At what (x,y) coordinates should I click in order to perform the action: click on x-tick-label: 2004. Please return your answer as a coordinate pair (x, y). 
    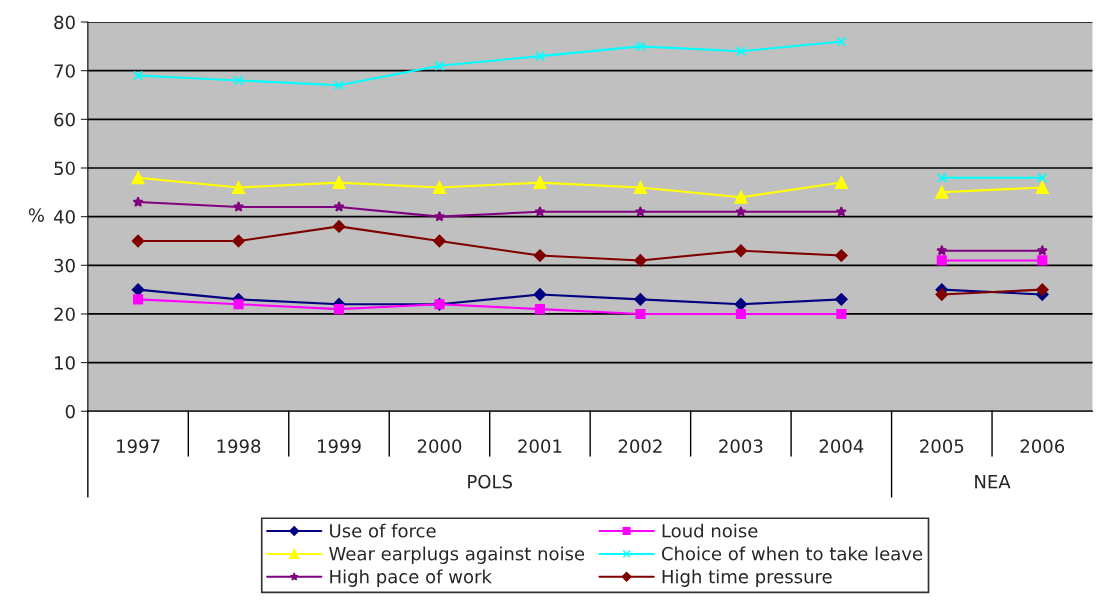
    Looking at the image, I should click on (841, 446).